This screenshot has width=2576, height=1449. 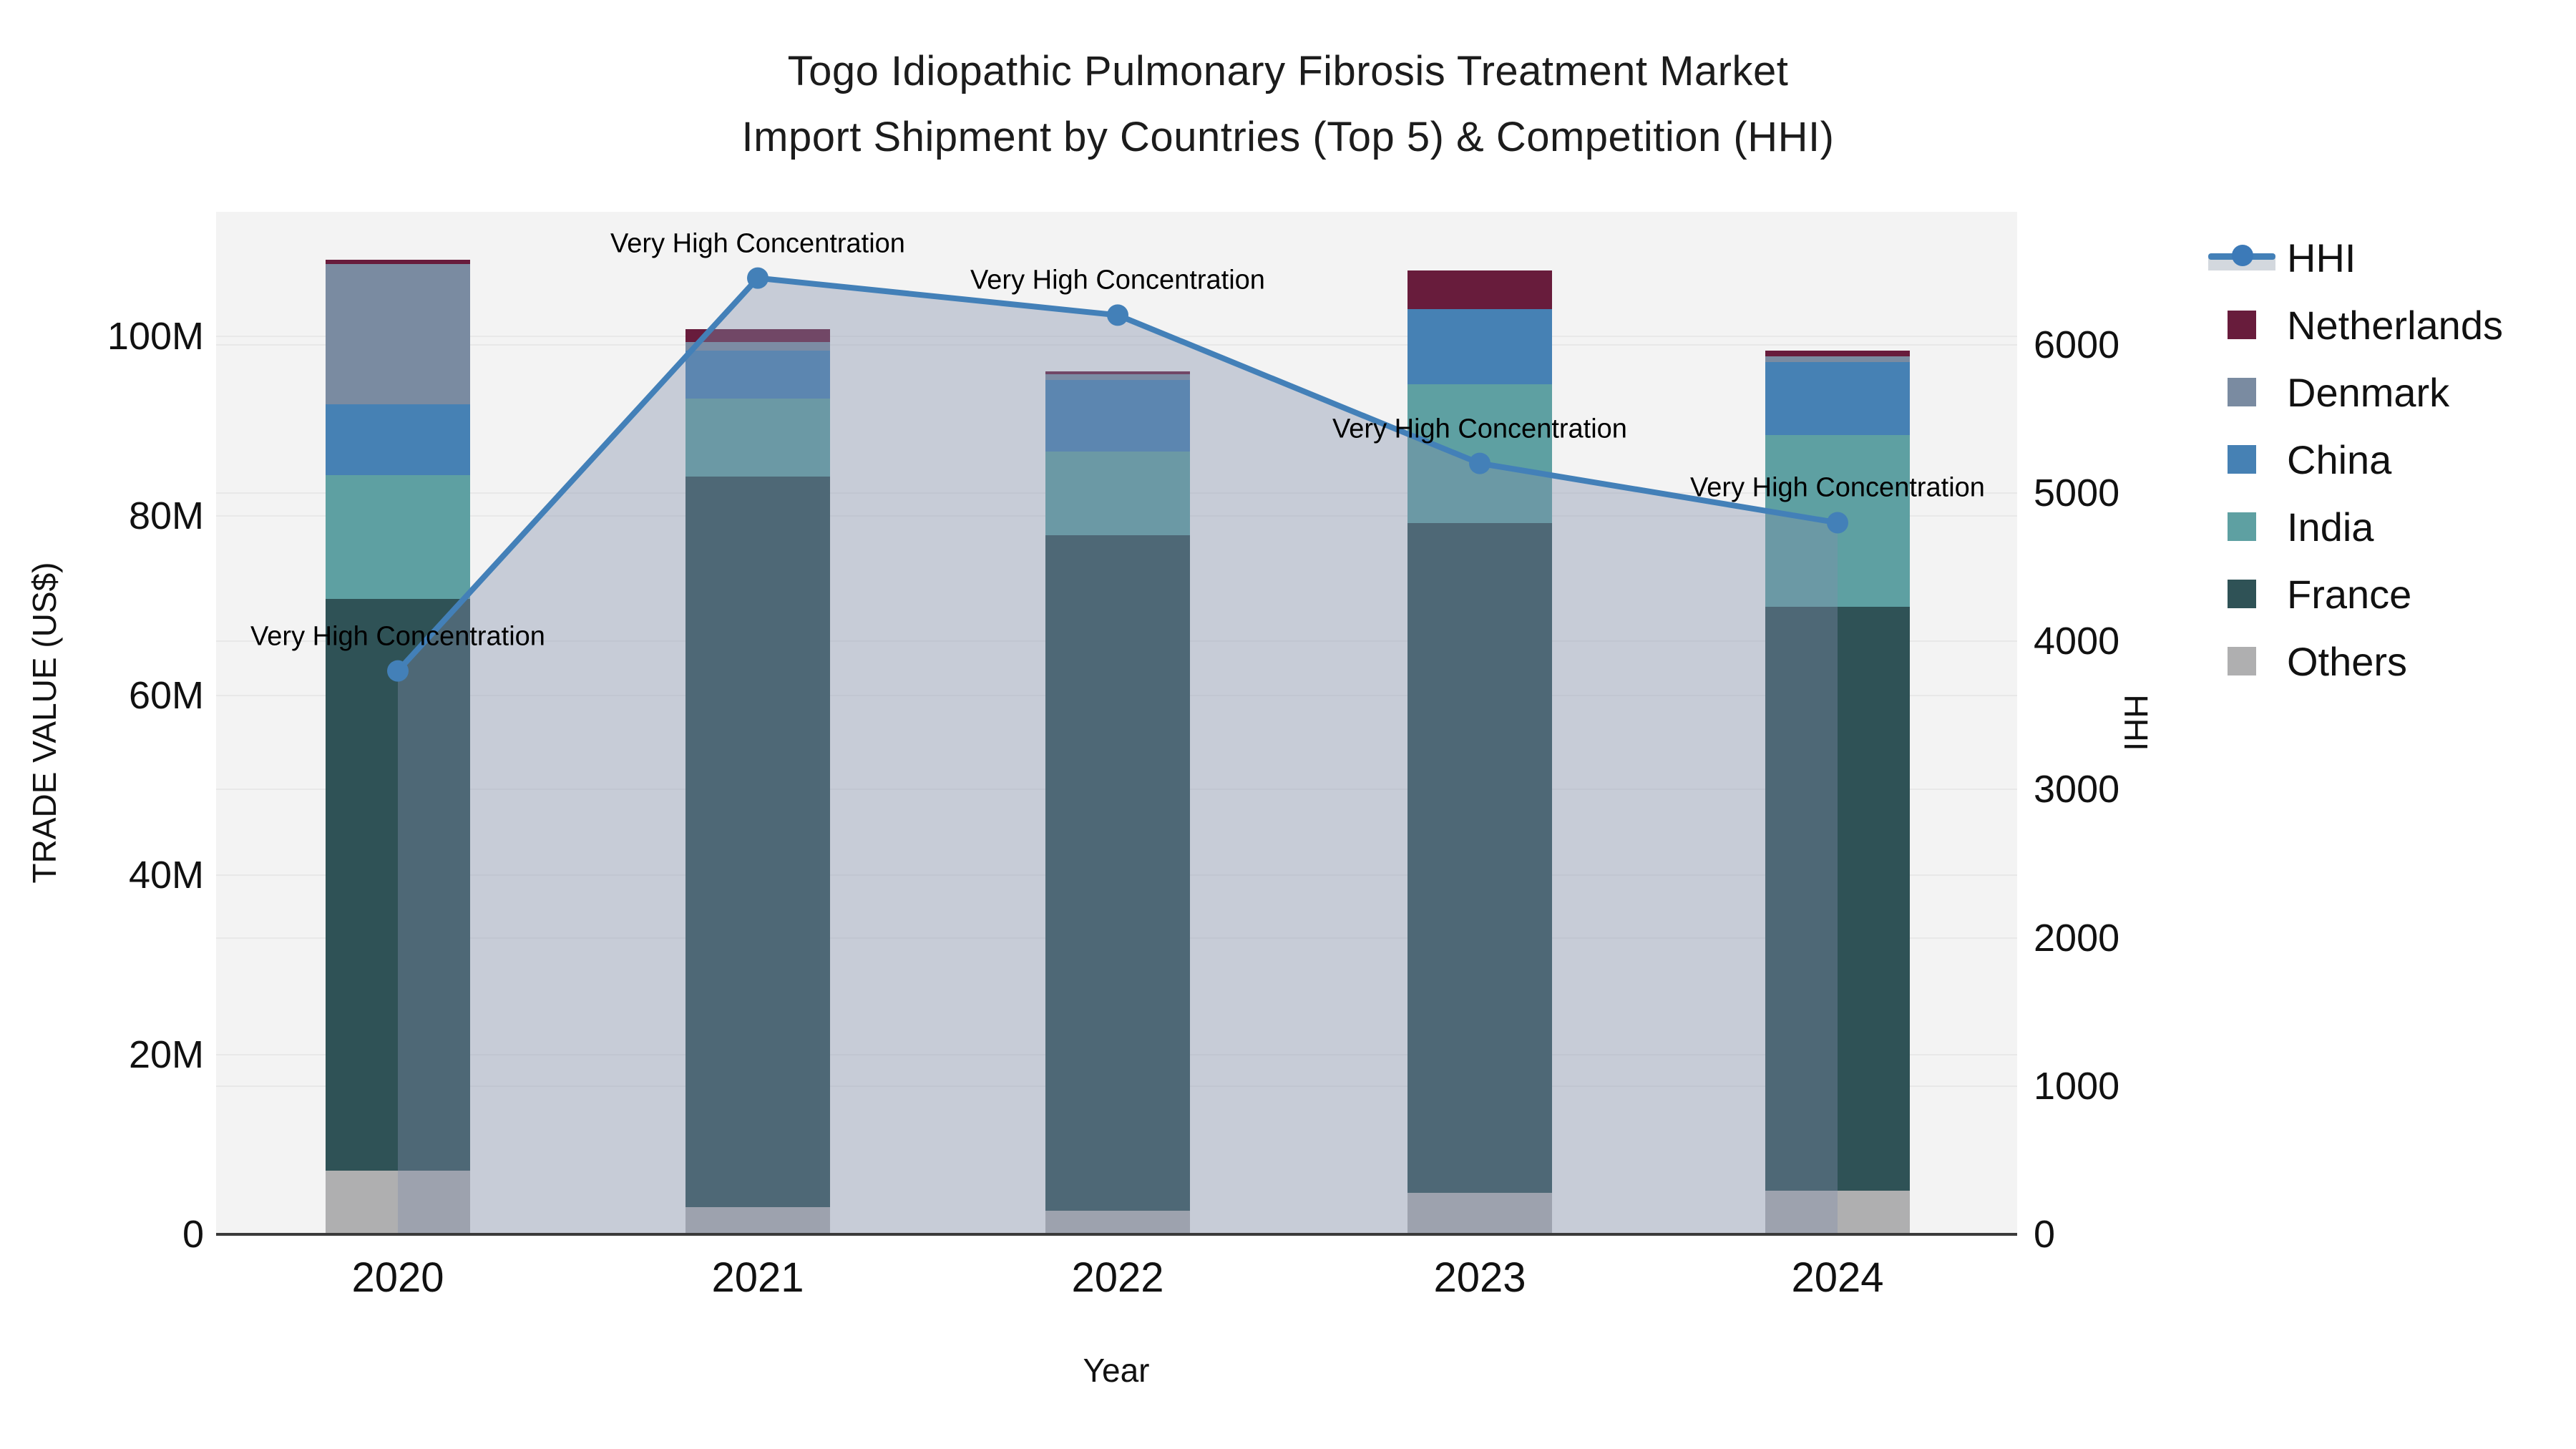 What do you see at coordinates (1479, 858) in the screenshot?
I see `bar-segment-france-2023` at bounding box center [1479, 858].